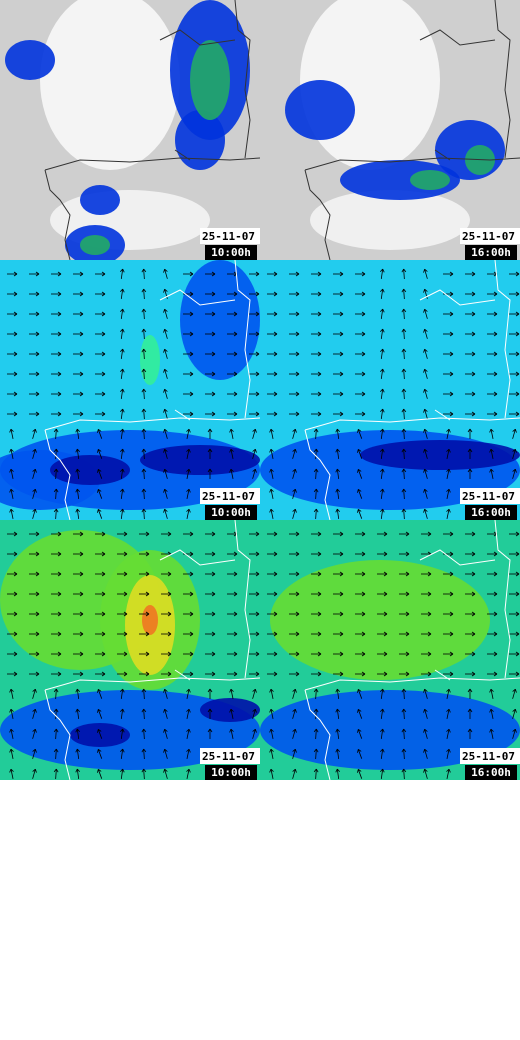 This screenshot has width=520, height=1040. What do you see at coordinates (130, 390) in the screenshot?
I see `map-panel: 25-11-07 10:00h` at bounding box center [130, 390].